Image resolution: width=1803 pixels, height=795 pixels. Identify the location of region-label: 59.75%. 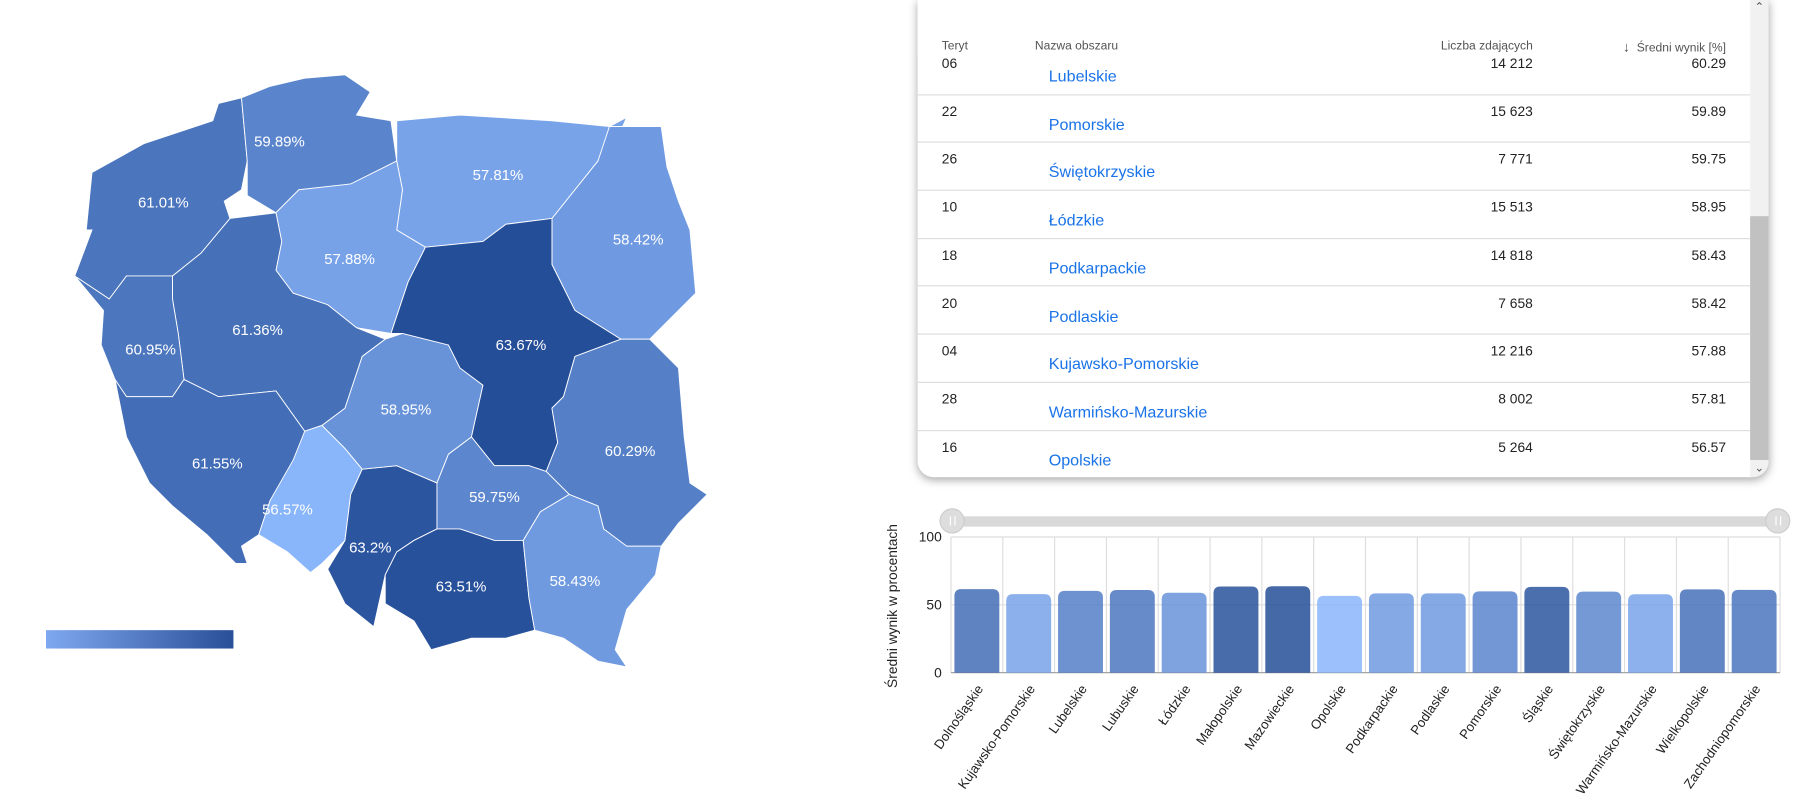
(494, 497).